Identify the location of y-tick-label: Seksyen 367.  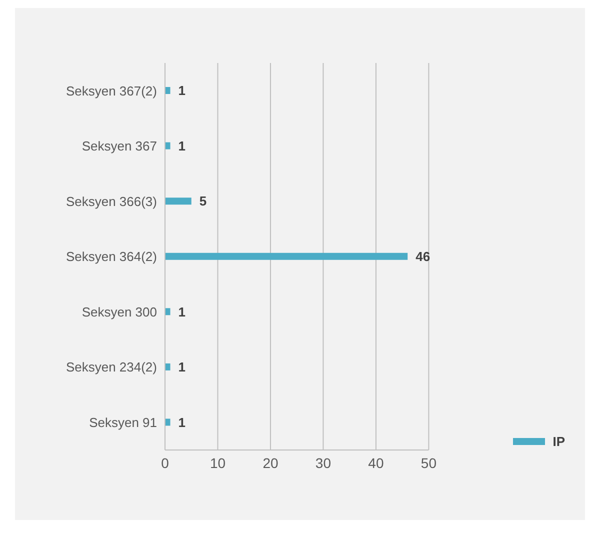
(119, 146).